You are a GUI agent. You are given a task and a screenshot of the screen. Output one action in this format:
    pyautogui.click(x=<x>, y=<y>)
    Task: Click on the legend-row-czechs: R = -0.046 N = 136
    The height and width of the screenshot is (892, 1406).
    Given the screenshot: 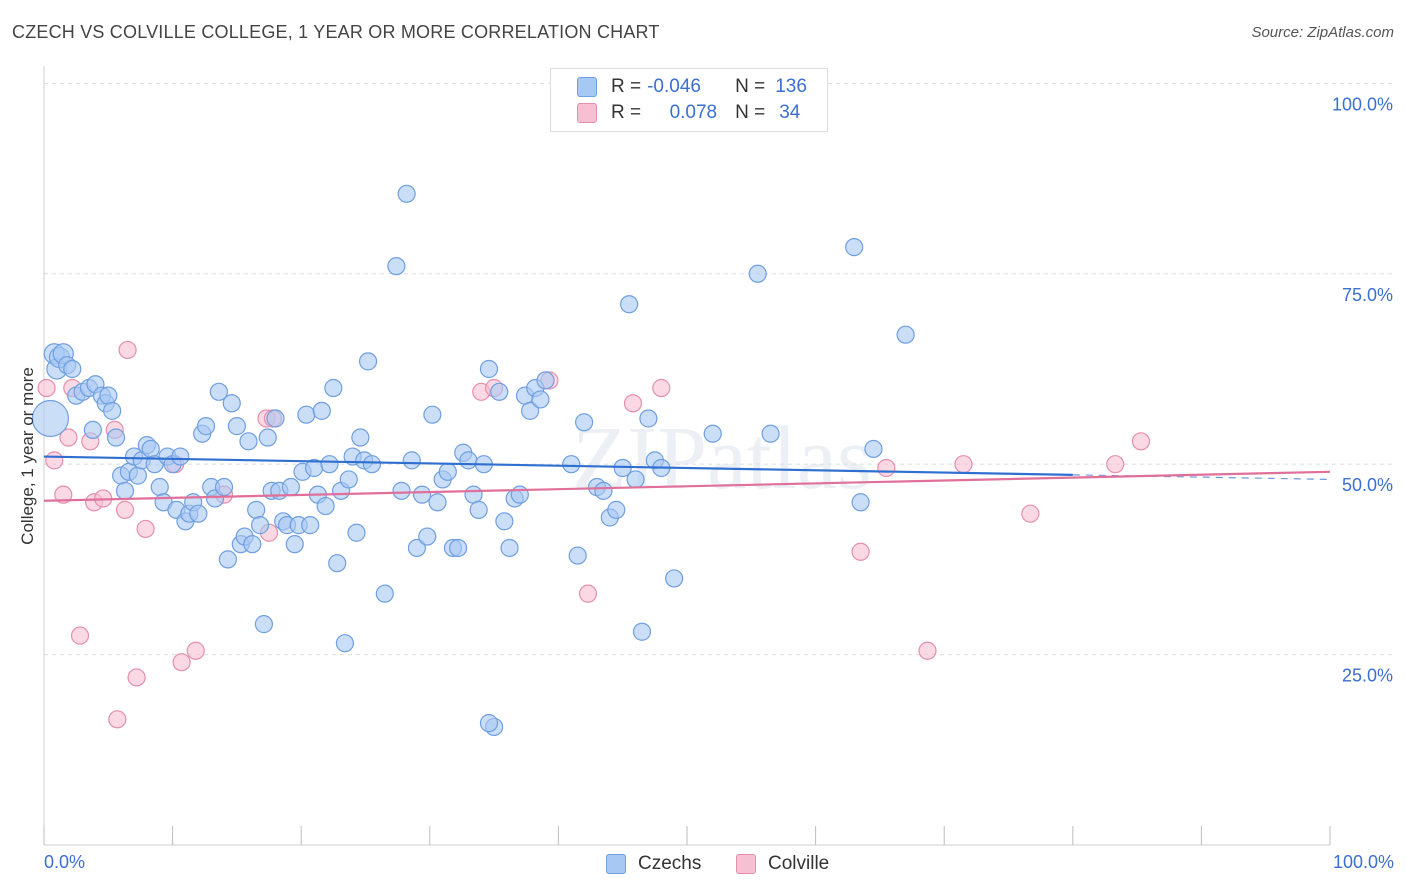 What is the action you would take?
    pyautogui.click(x=692, y=87)
    